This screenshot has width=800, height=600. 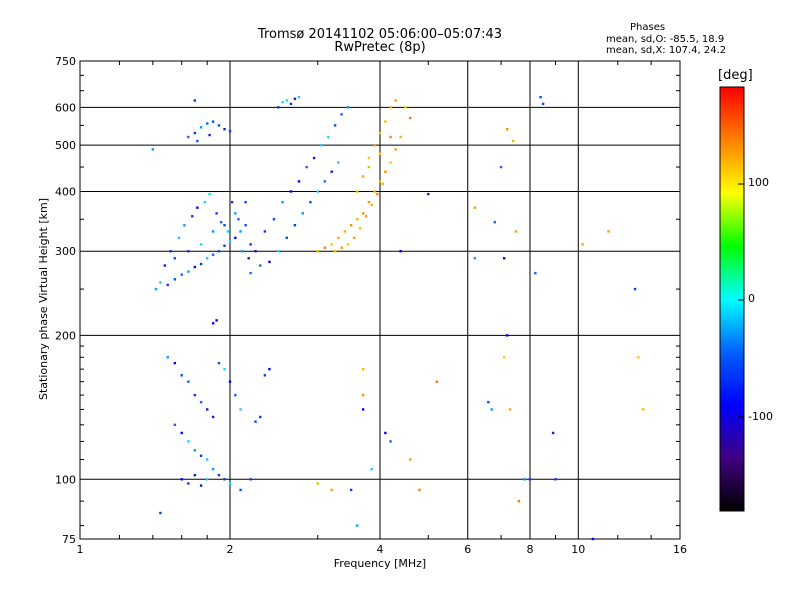 What do you see at coordinates (380, 47) in the screenshot?
I see `chart-subtitle: RwPretec (8p)` at bounding box center [380, 47].